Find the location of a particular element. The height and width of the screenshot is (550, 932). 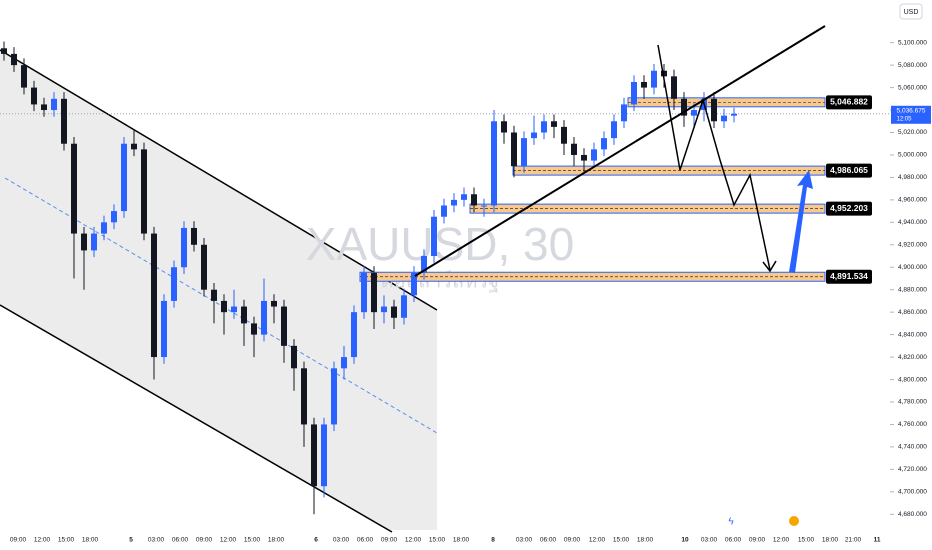

y-tick-label: 4,880.000 is located at coordinates (912, 289).